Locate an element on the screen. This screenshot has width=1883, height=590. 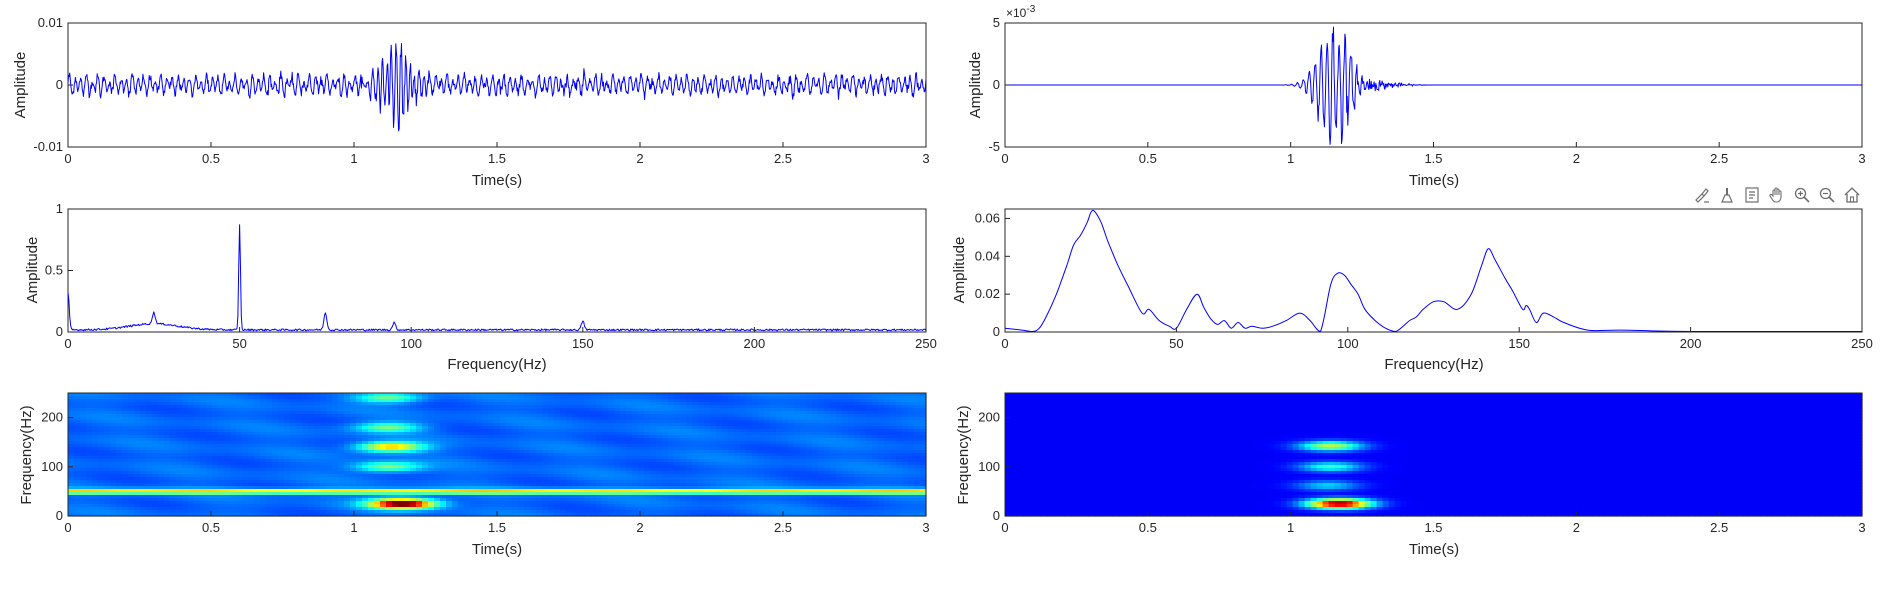
x-tick-label: 0 is located at coordinates (67, 158).